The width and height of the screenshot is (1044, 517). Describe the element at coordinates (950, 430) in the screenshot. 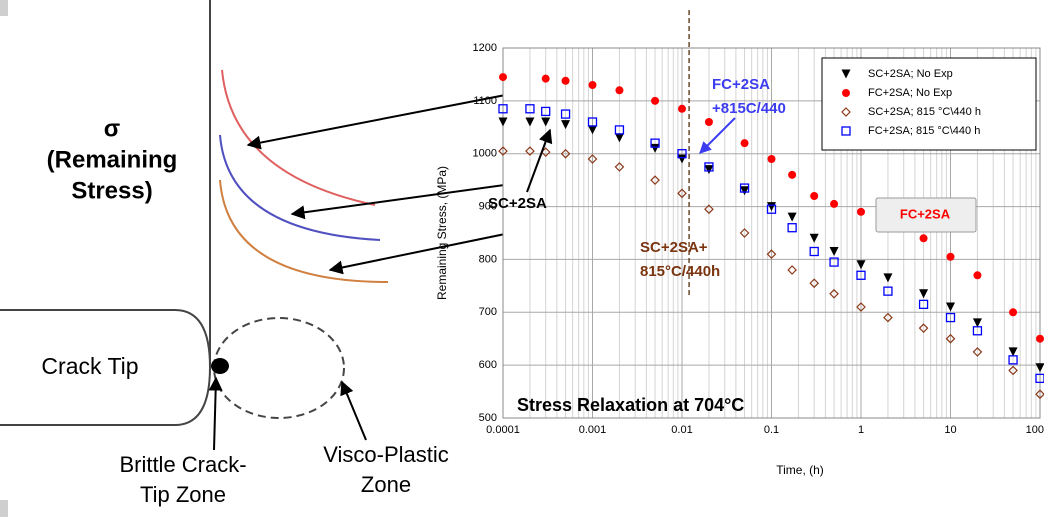

I see `x-tick-label: 10` at that location.